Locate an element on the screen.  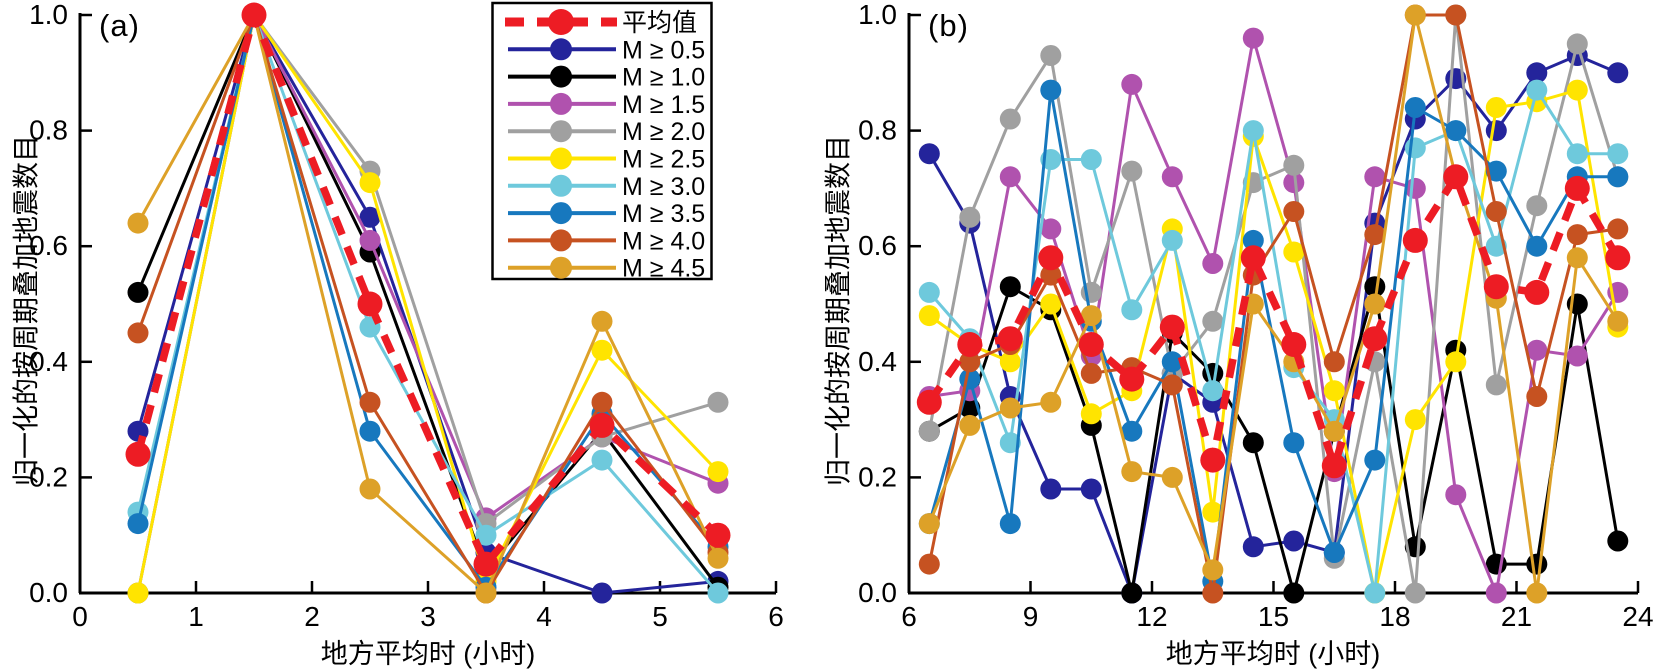
x-tick-label: 24 is located at coordinates (1637, 616).